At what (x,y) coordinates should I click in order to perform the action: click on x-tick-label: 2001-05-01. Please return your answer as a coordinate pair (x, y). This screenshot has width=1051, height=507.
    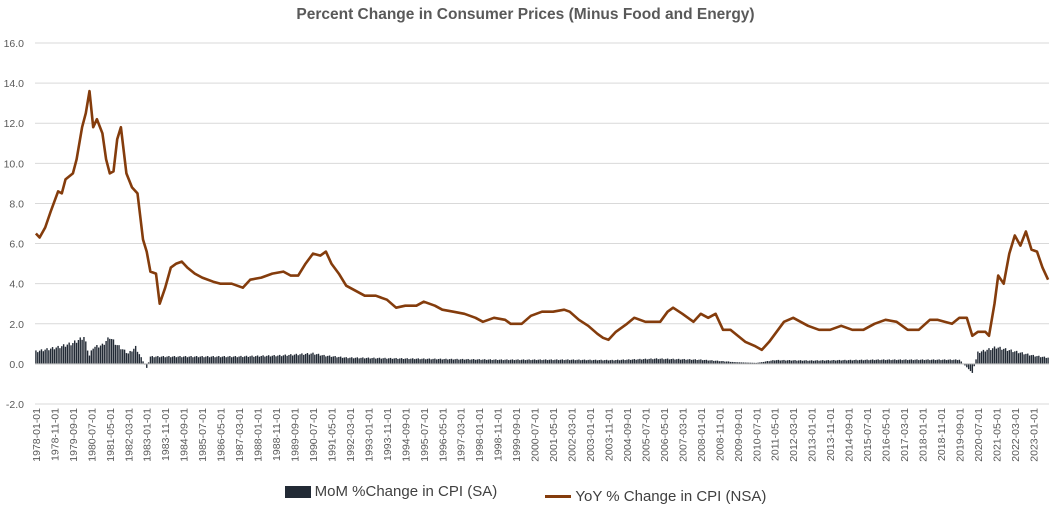
    Looking at the image, I should click on (554, 435).